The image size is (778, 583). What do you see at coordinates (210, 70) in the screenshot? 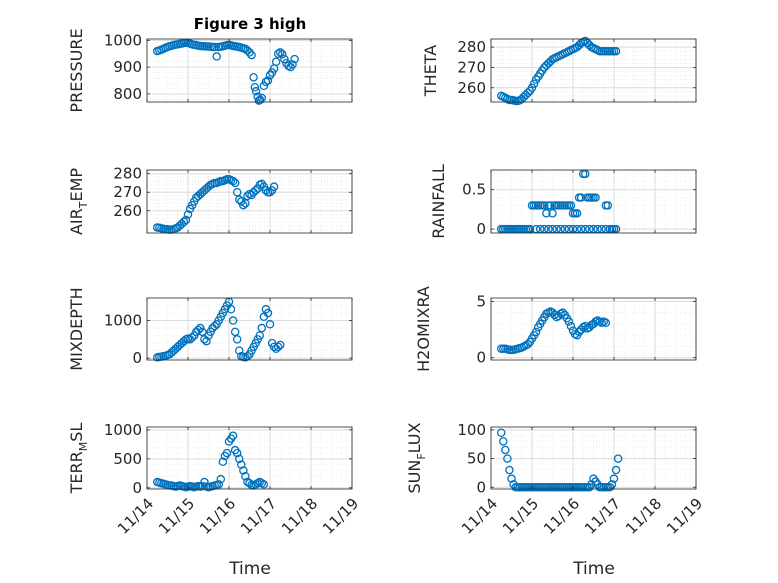
I see `axes-pressure: PRESSURE 800 900 1000` at bounding box center [210, 70].